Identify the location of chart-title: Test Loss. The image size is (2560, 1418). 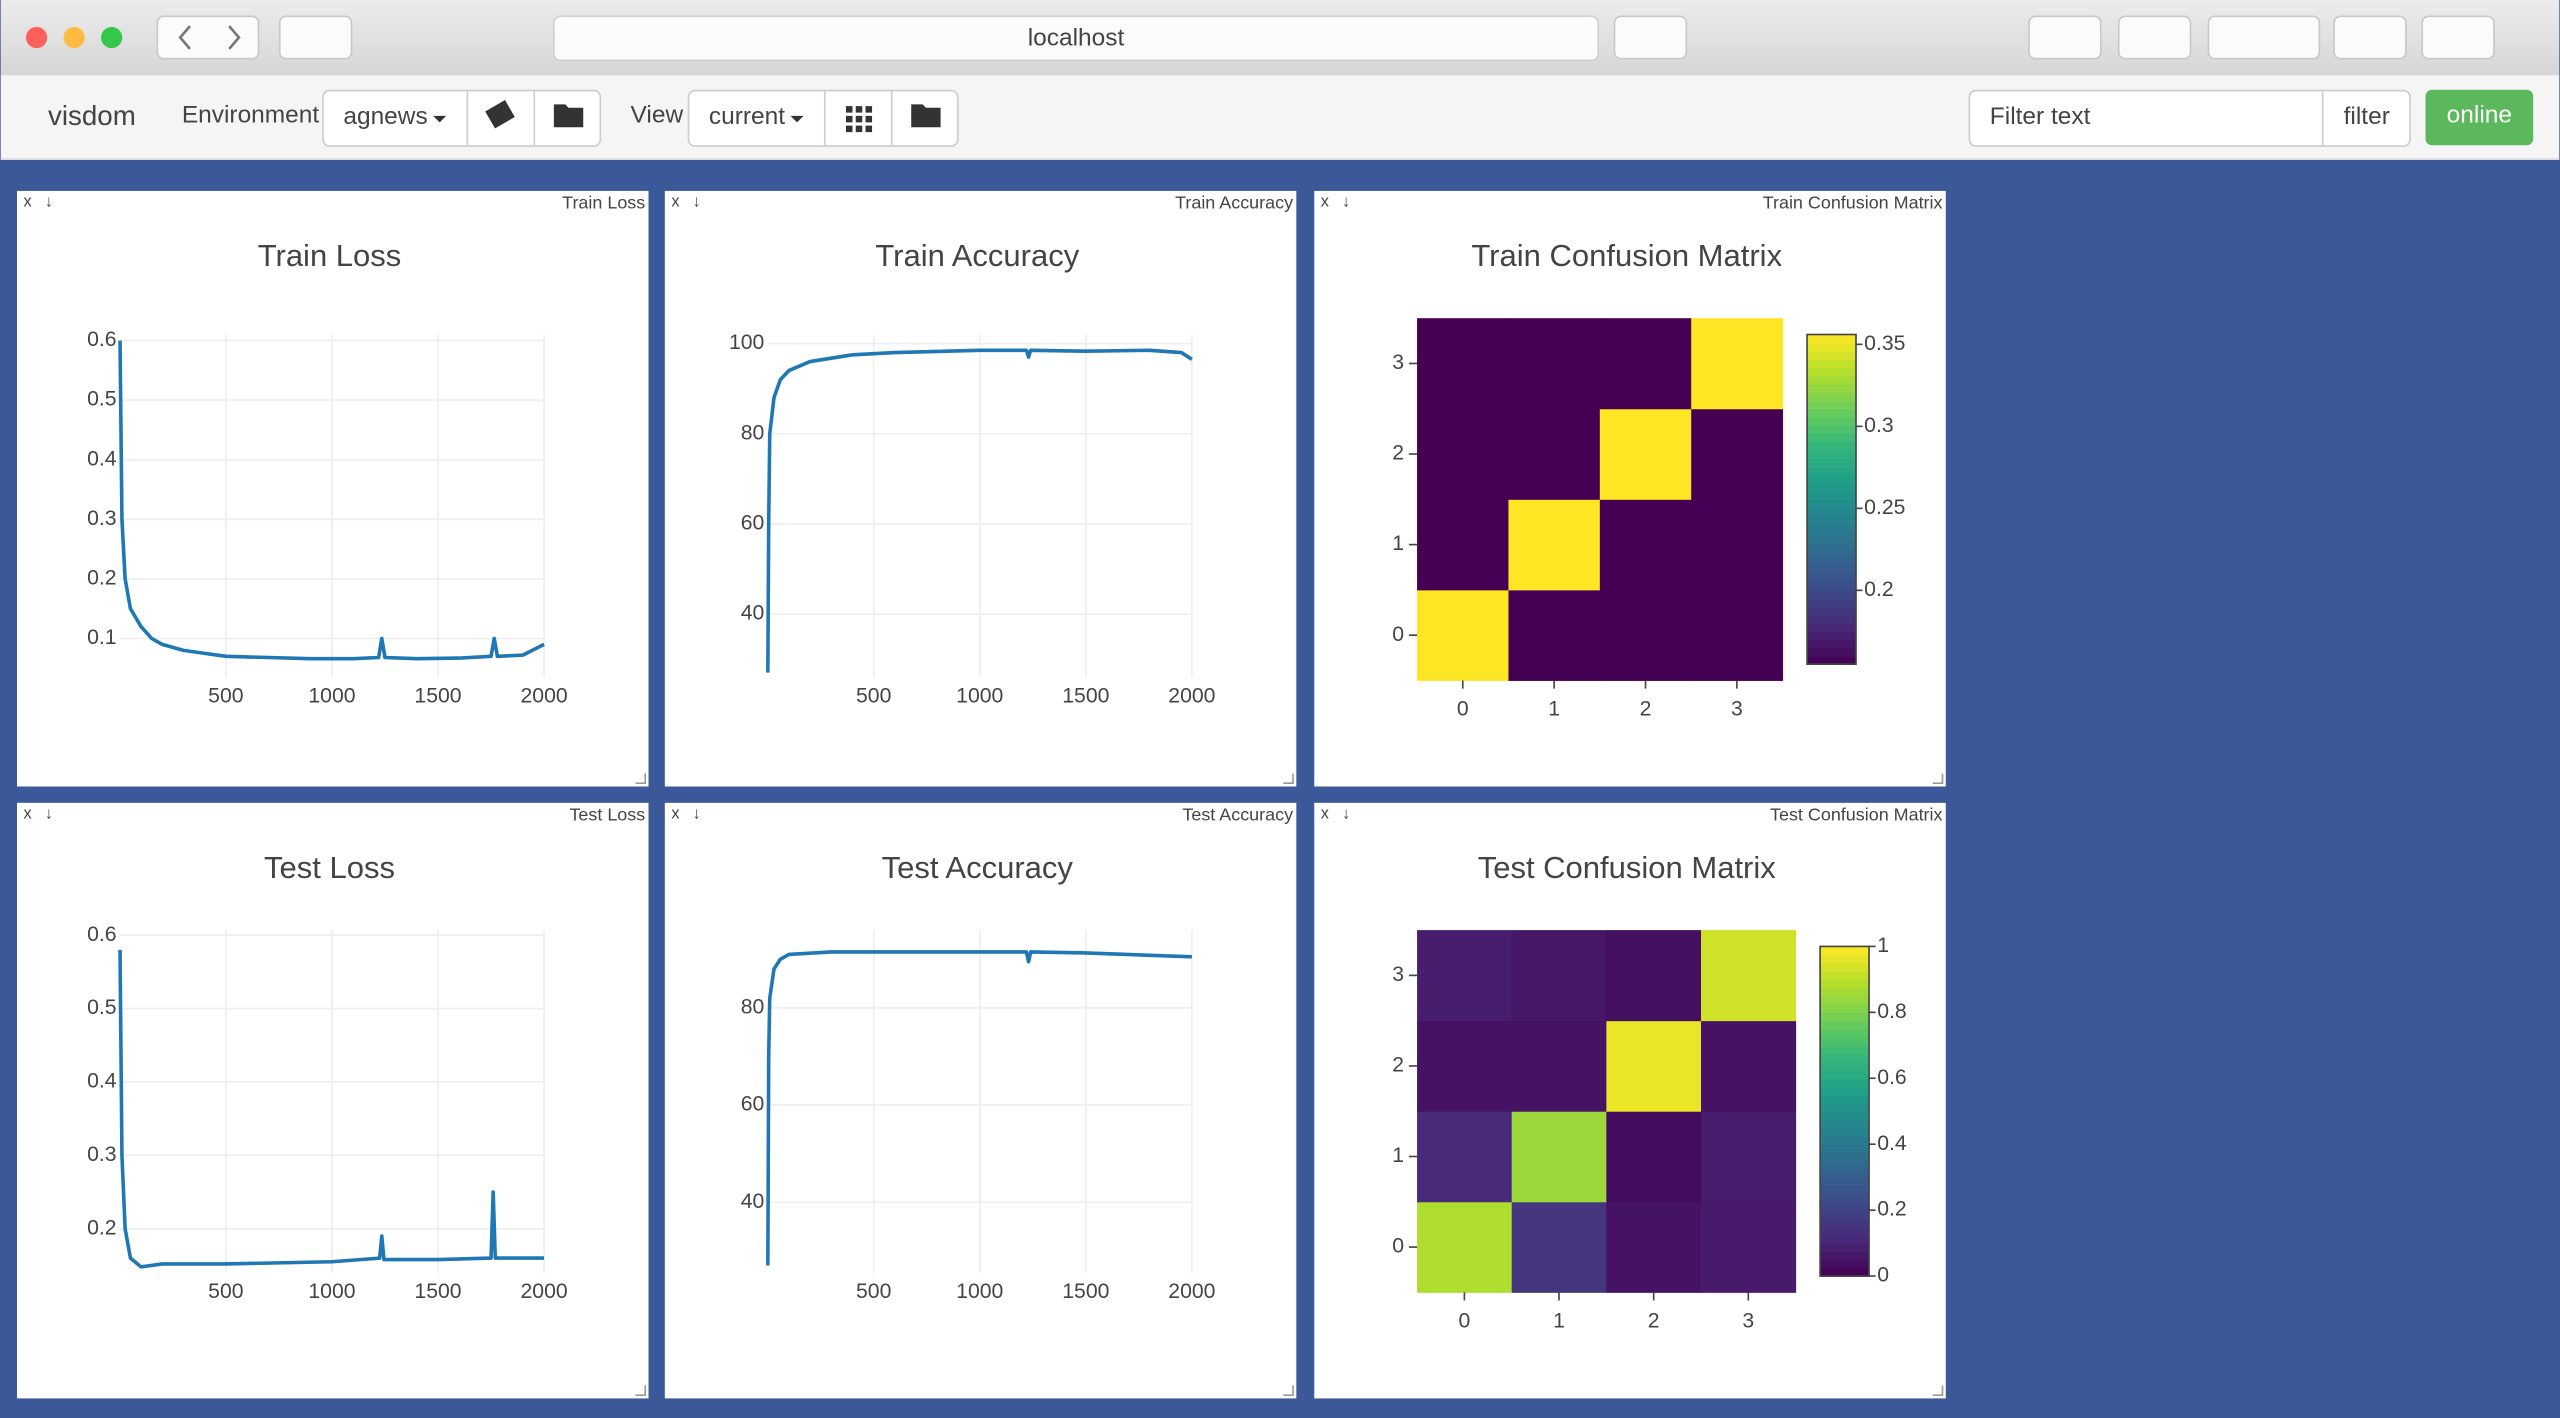
(329, 867).